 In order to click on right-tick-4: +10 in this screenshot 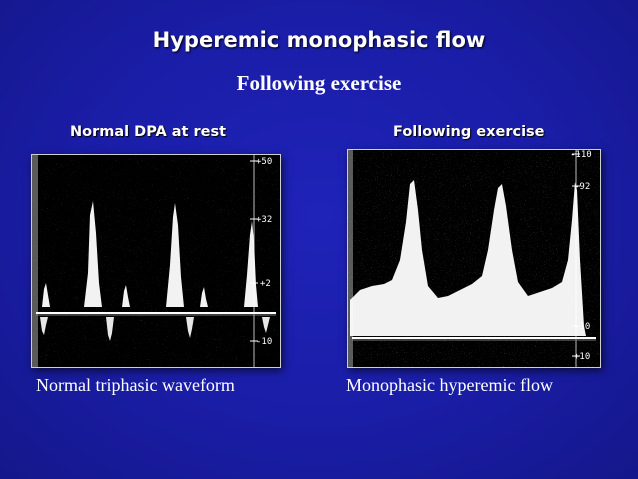, I will do `click(582, 357)`.